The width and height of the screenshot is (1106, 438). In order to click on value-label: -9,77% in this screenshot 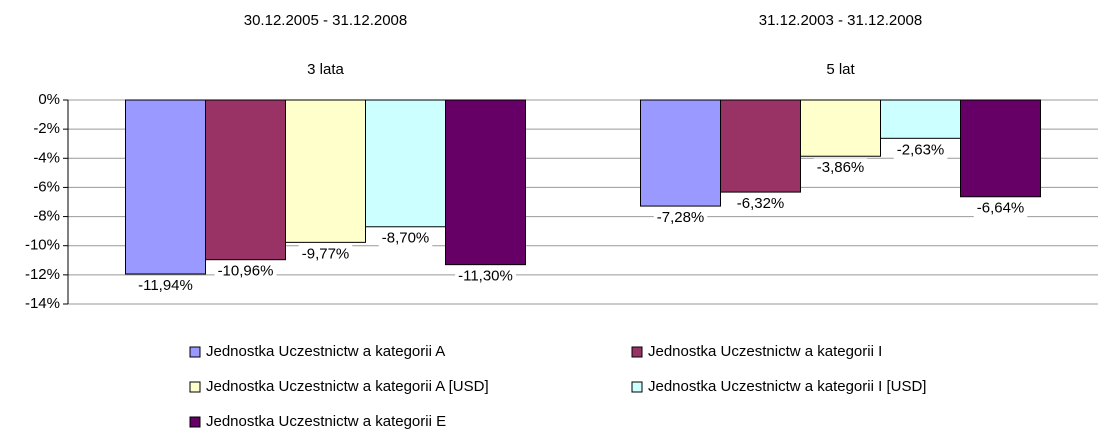, I will do `click(326, 253)`.